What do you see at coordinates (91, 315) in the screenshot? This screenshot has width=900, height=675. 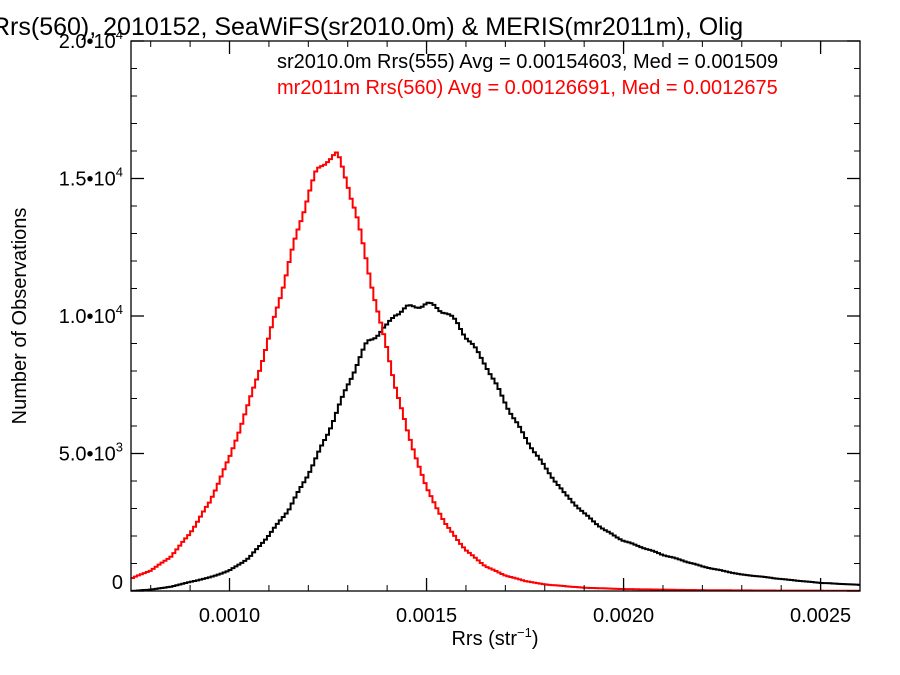 I see `y-tick-label: 1.0•104` at bounding box center [91, 315].